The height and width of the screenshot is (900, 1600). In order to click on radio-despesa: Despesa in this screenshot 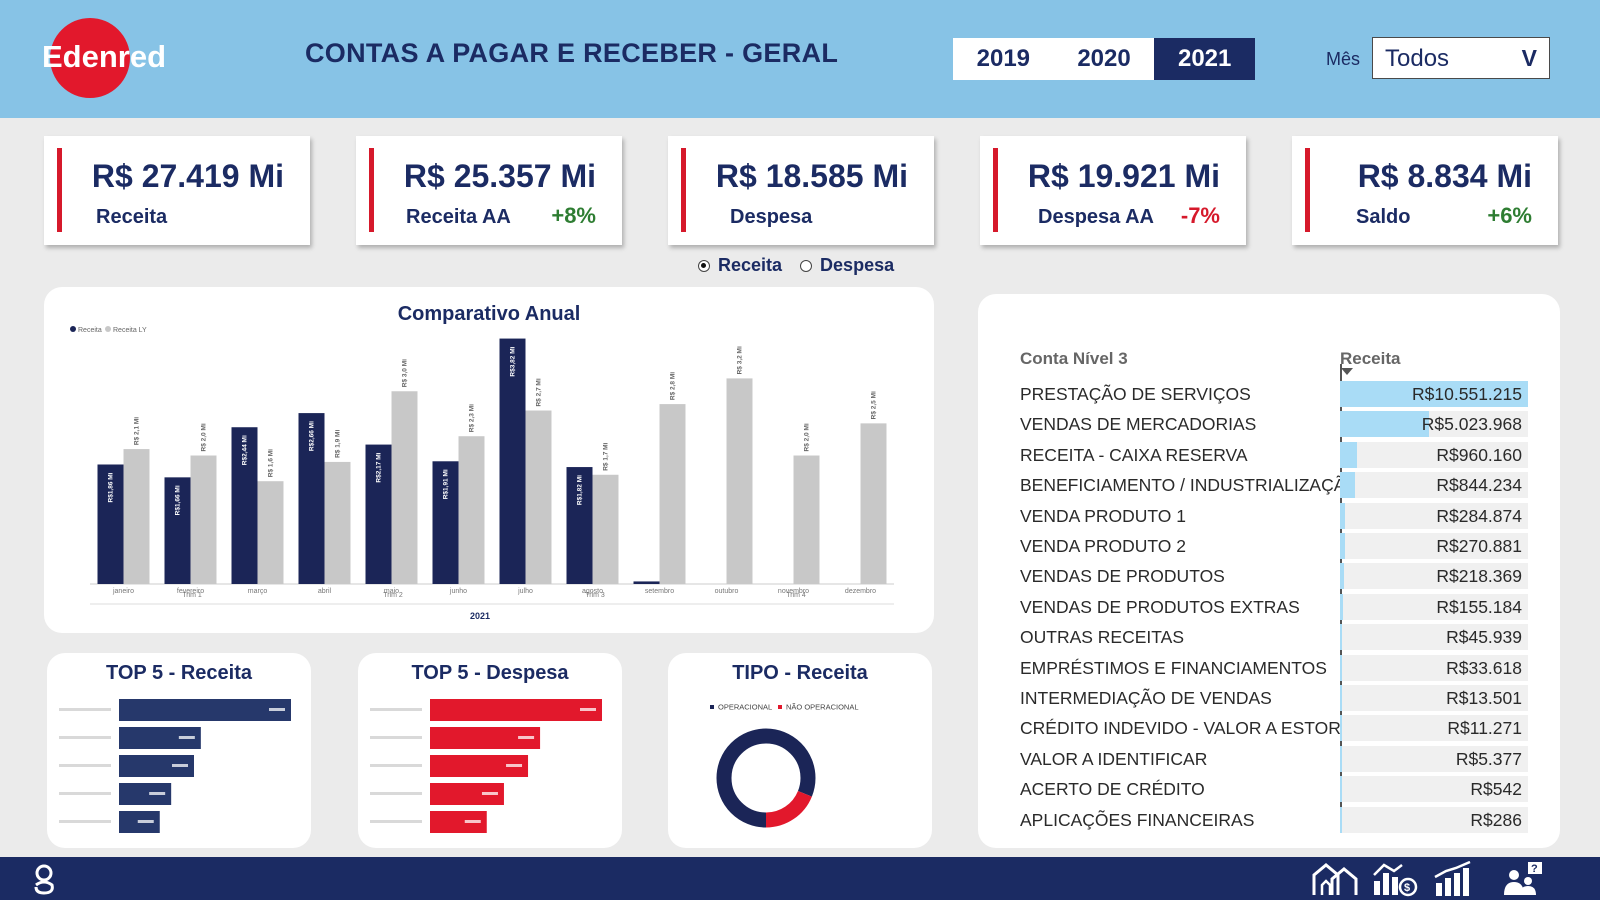, I will do `click(847, 265)`.